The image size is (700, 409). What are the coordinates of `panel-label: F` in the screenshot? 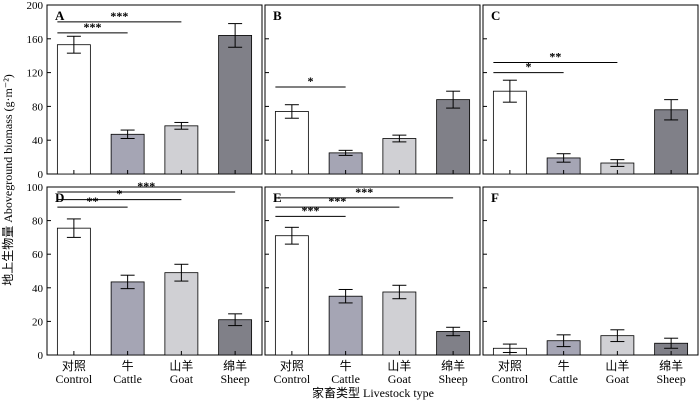 It's located at (495, 197).